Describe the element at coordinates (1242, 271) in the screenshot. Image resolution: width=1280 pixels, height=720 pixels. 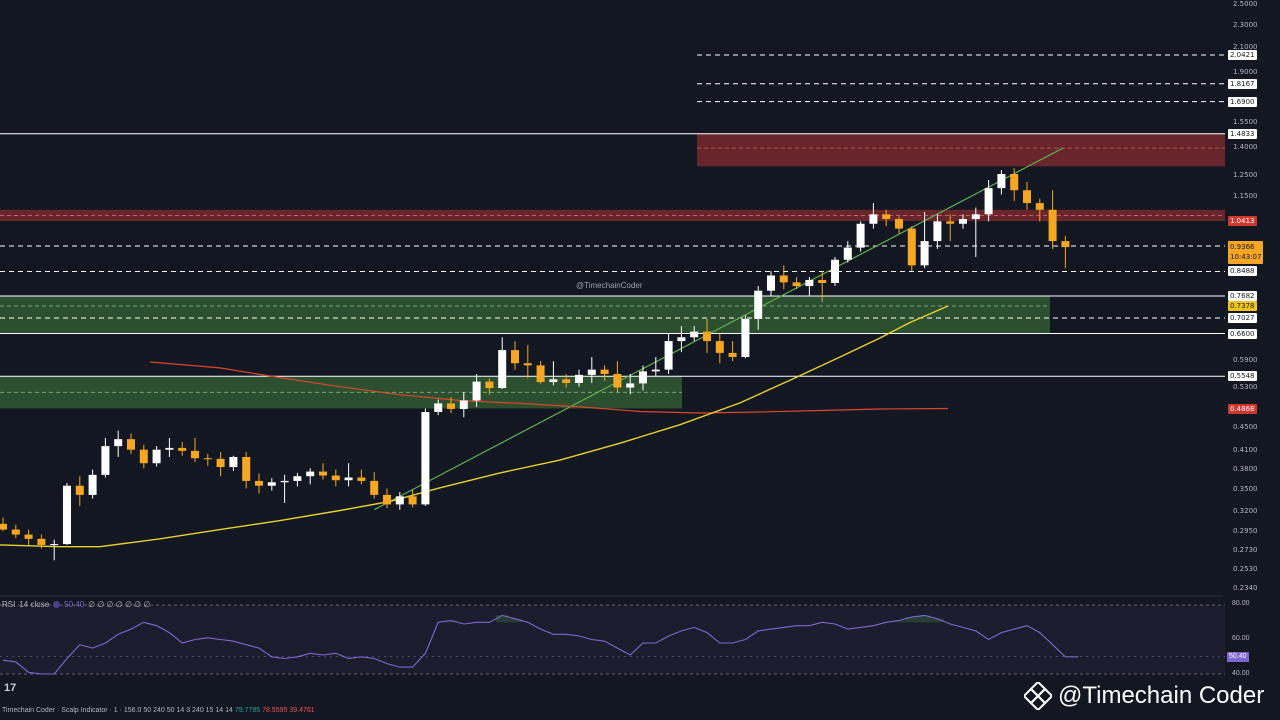
I see `price-level-tag: 0.8488` at that location.